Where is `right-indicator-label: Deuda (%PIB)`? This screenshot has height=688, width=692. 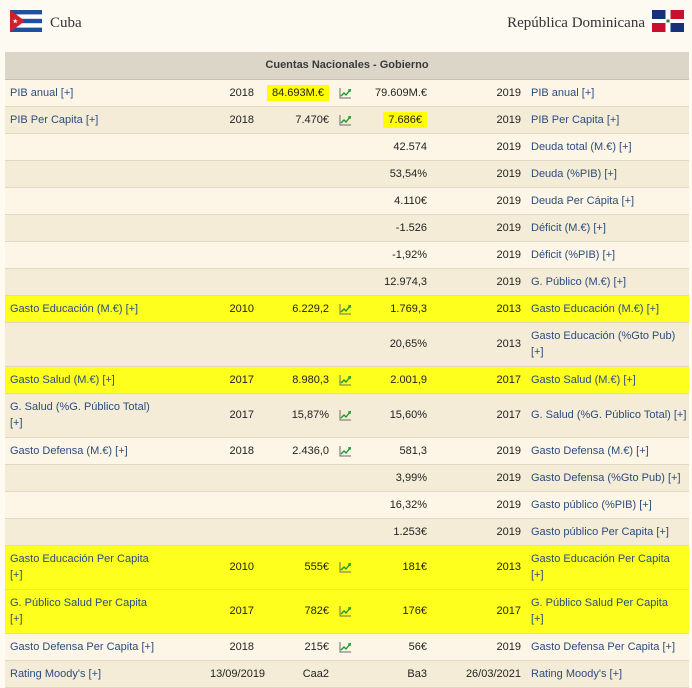 right-indicator-label: Deuda (%PIB) is located at coordinates (566, 173).